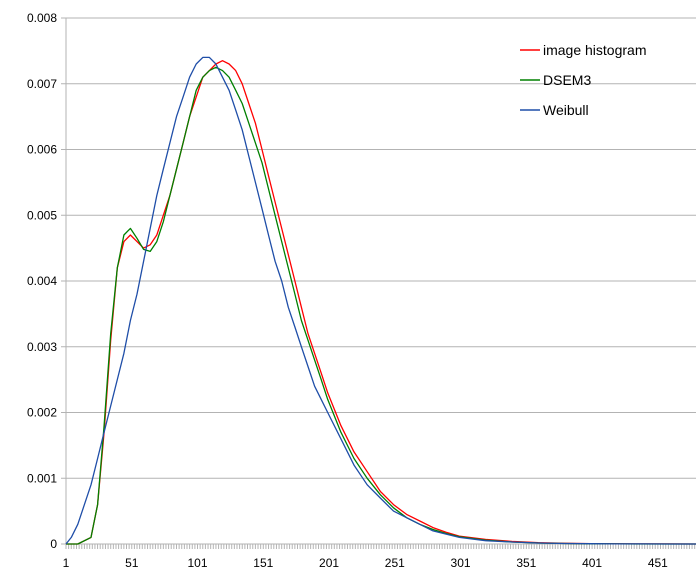  What do you see at coordinates (53, 544) in the screenshot?
I see `y-tick-label: 0` at bounding box center [53, 544].